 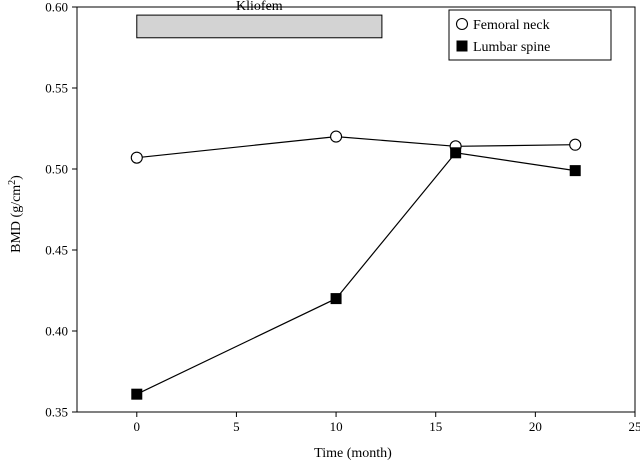 What do you see at coordinates (353, 453) in the screenshot?
I see `x-axis-title: Time (month)` at bounding box center [353, 453].